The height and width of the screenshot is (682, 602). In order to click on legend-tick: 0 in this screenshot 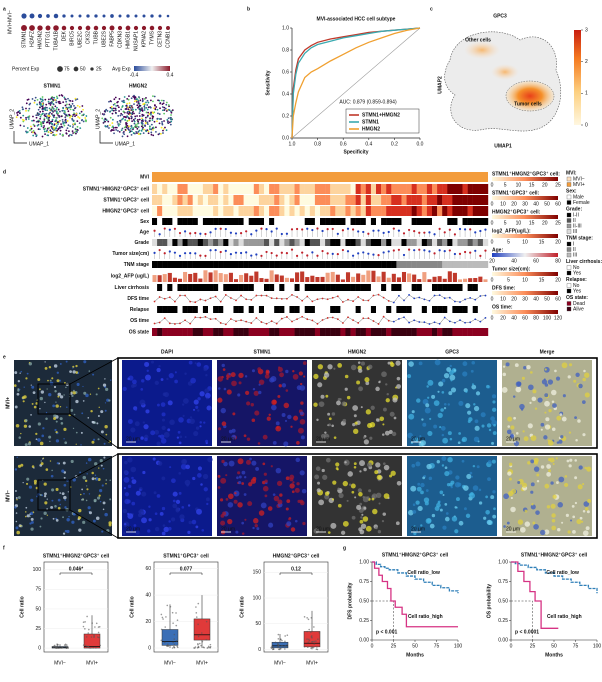, I will do `click(492, 299)`.